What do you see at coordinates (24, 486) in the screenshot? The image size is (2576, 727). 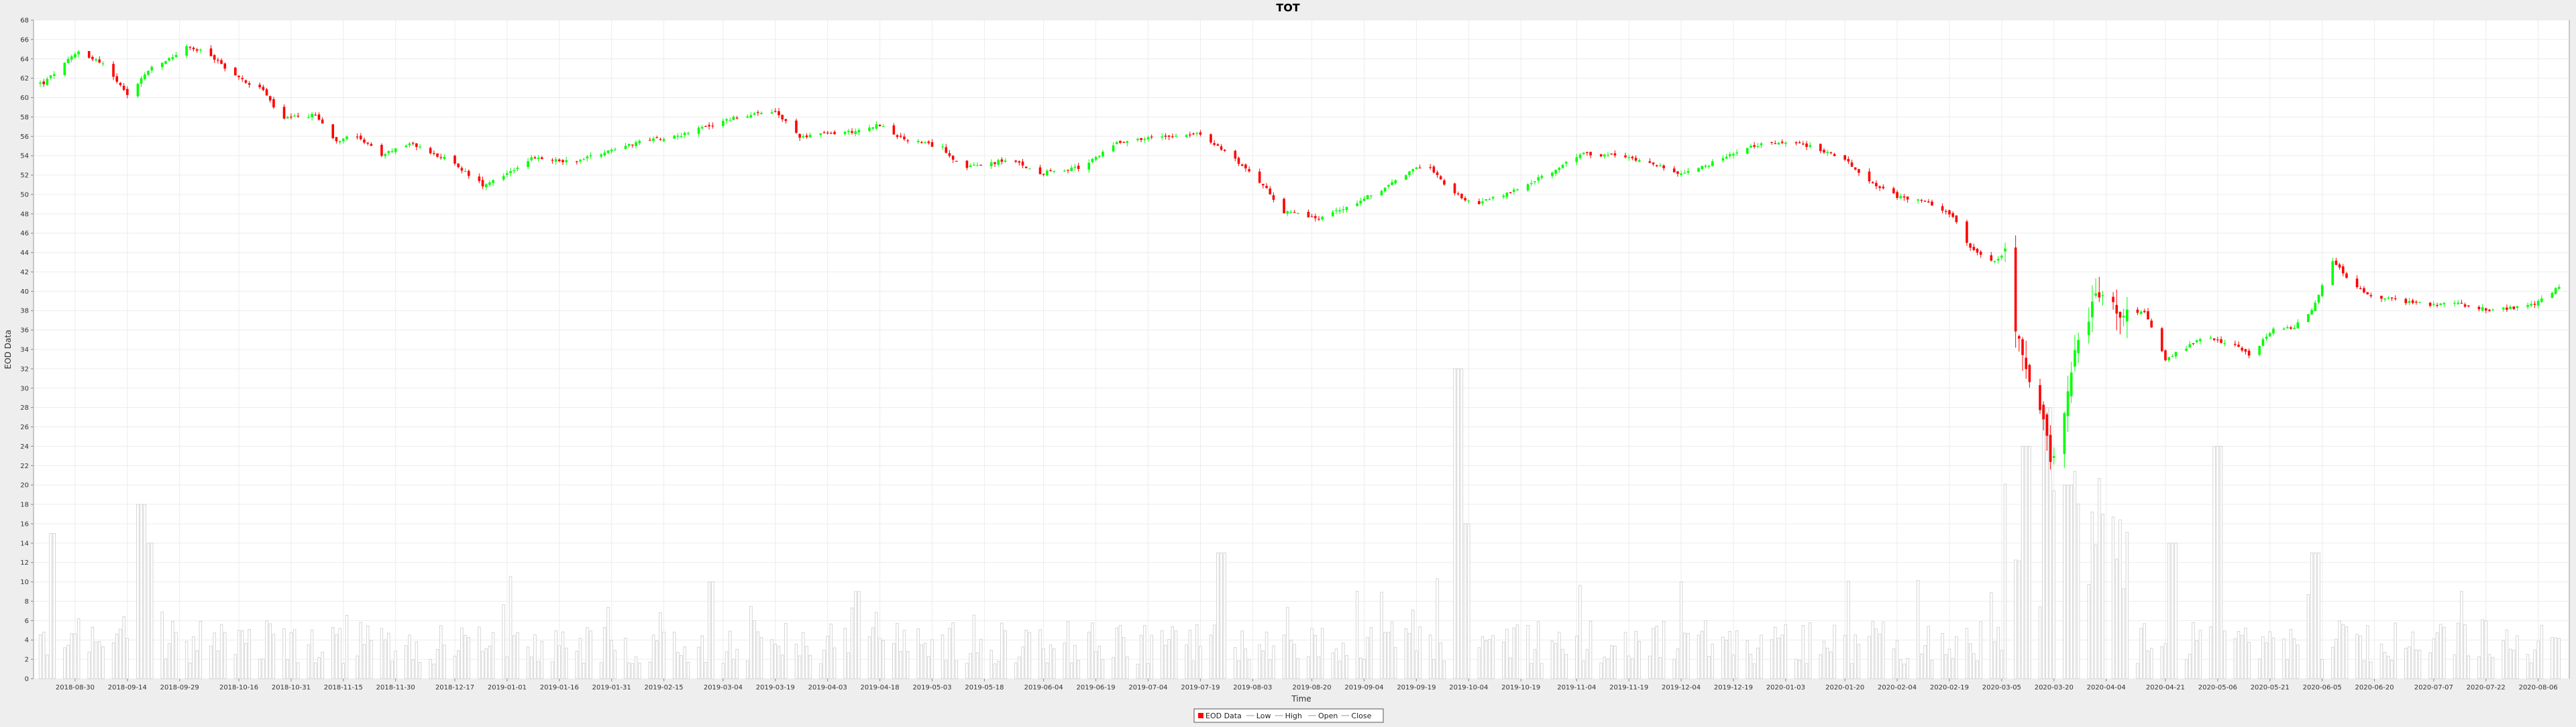 I see `y-tick-label: 20` at bounding box center [24, 486].